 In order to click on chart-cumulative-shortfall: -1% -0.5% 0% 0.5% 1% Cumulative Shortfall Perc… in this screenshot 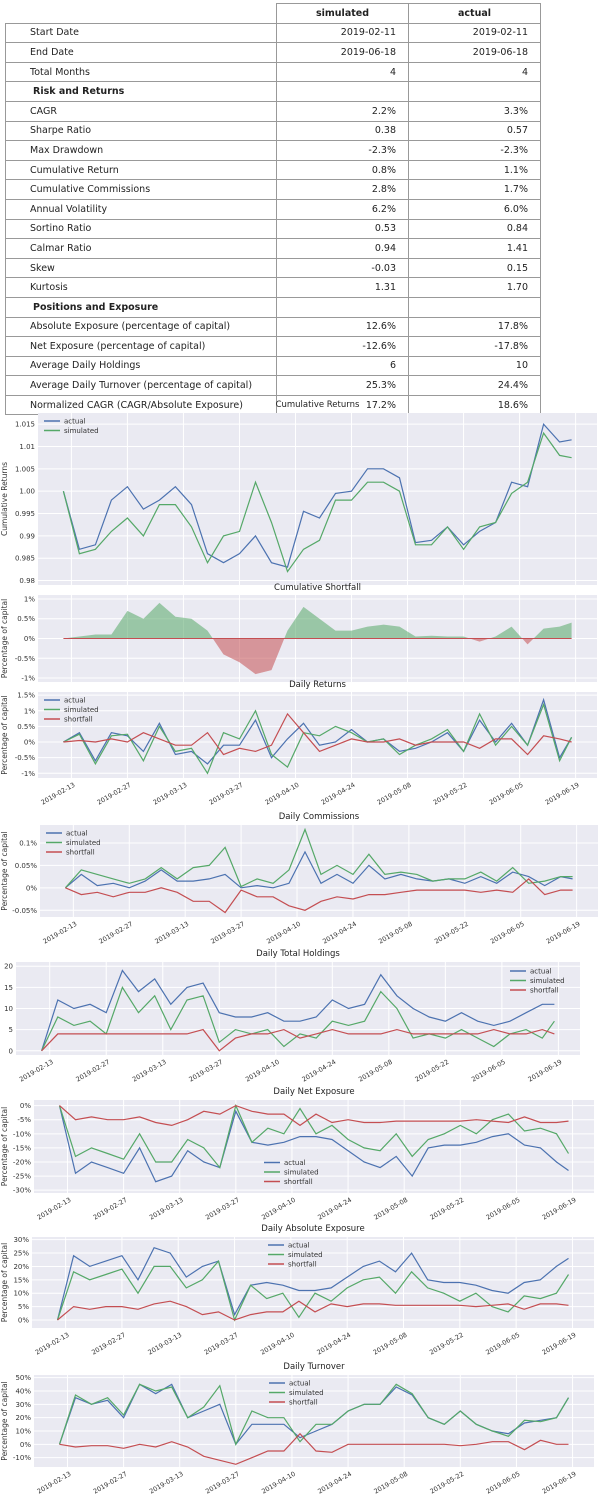, I will do `click(298, 633)`.